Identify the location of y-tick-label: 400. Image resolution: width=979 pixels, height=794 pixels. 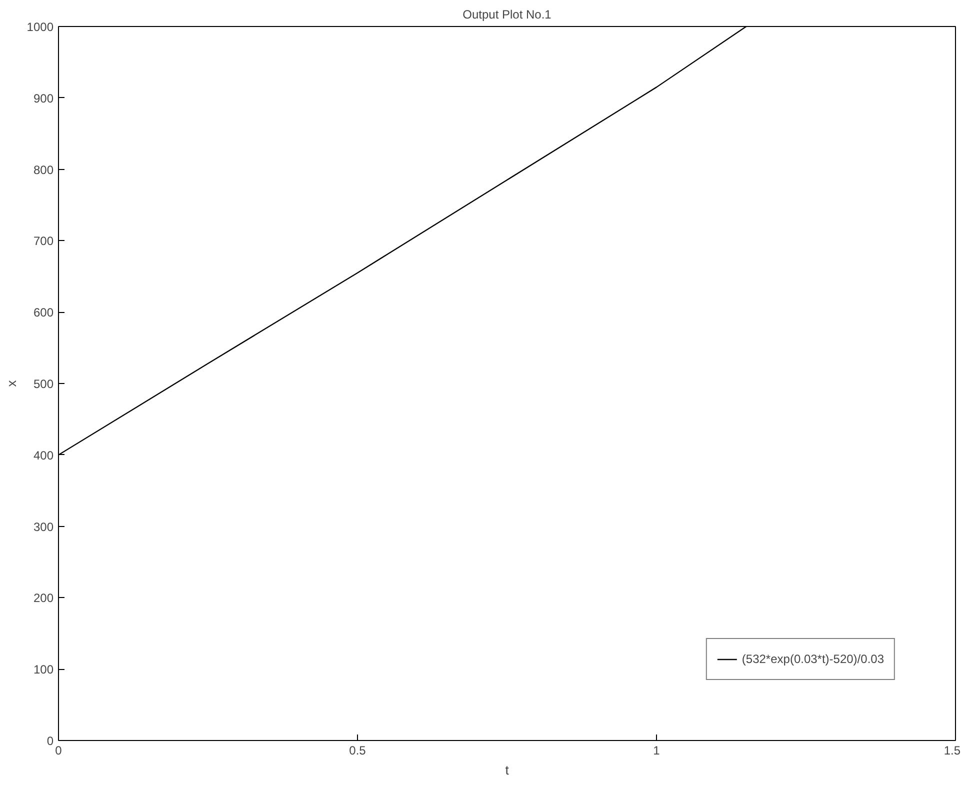
(43, 455).